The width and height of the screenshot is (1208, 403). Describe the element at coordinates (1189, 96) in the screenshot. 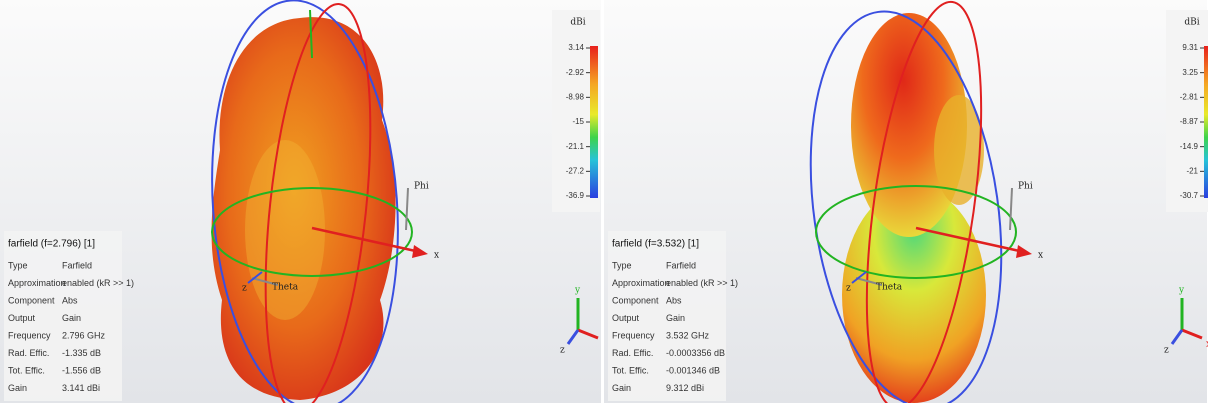

I see `colorbar-tick-label: -2.81` at that location.